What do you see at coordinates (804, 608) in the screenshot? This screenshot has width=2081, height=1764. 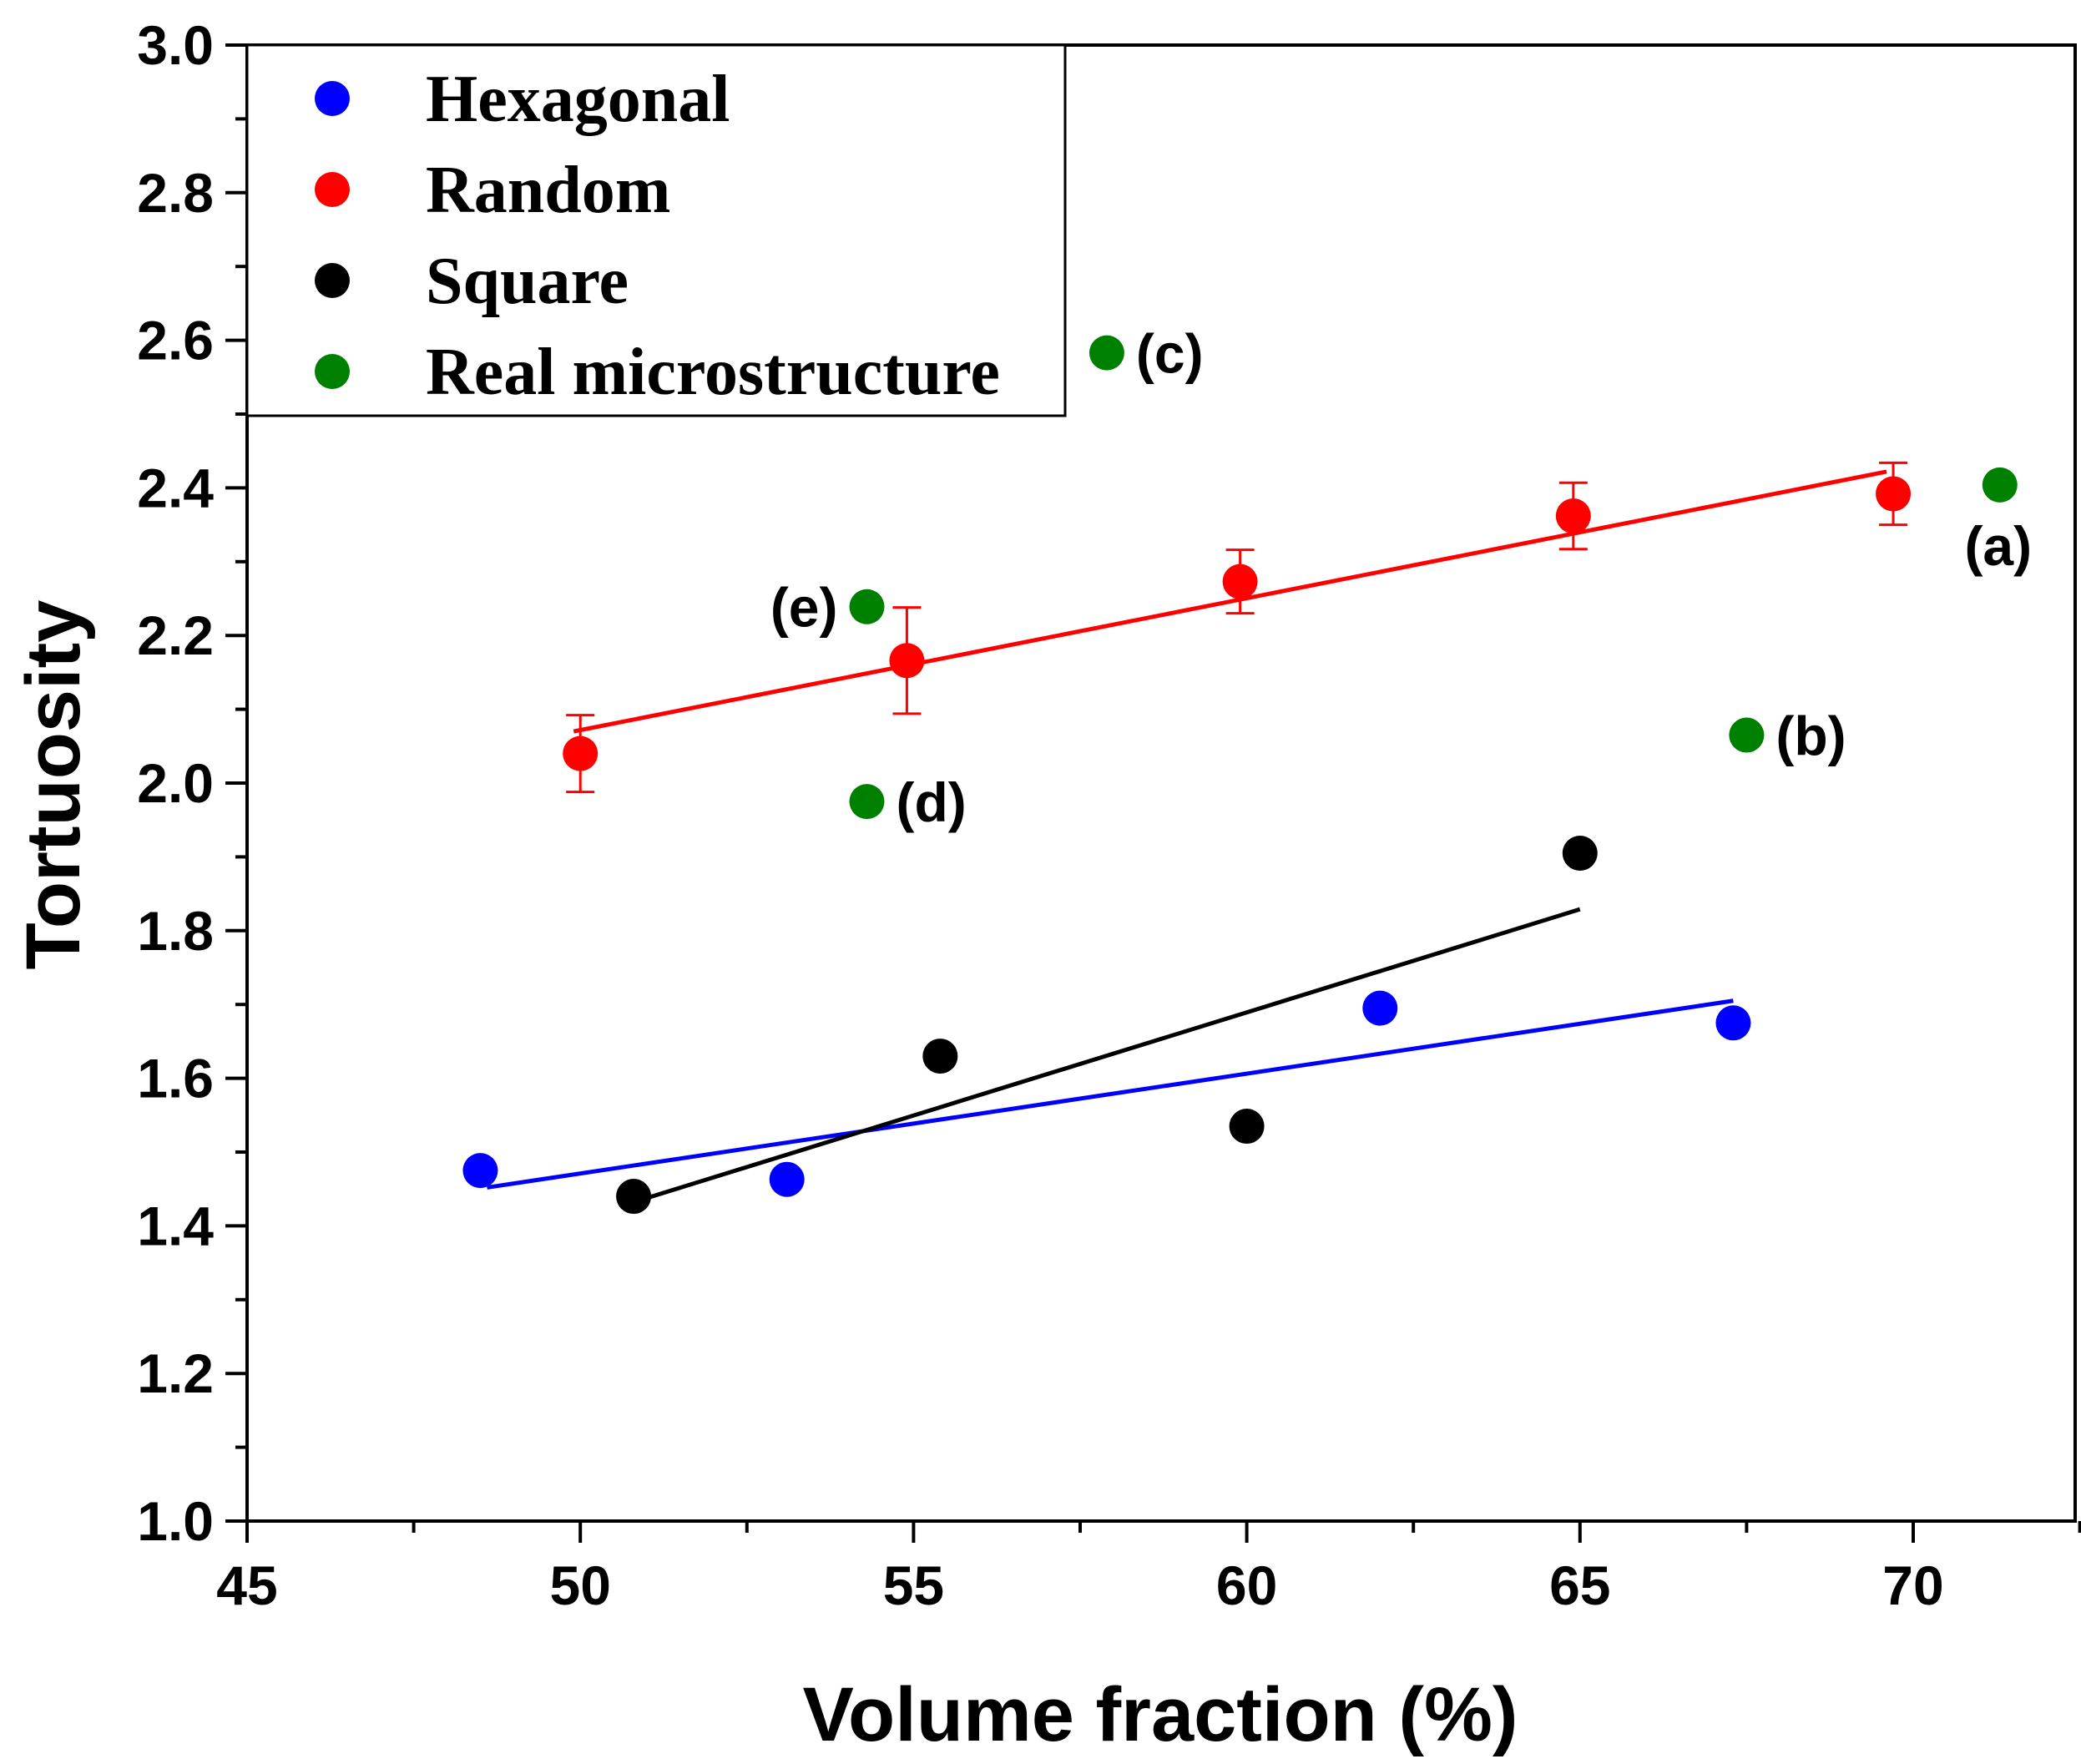 I see `point-label: (e)` at bounding box center [804, 608].